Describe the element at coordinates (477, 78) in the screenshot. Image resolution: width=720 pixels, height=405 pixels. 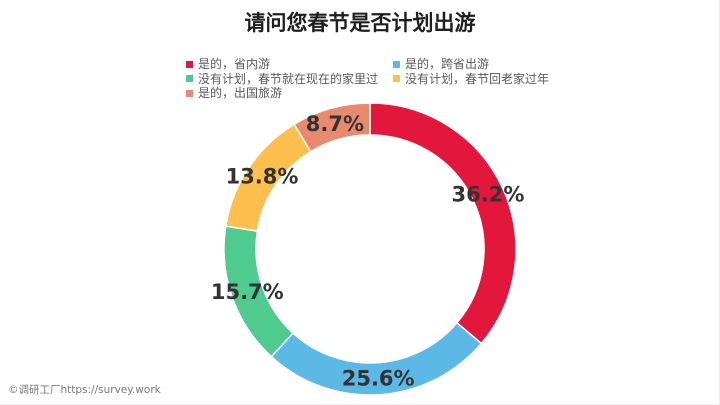
I see `legend-label: 没有计划，春节回老家过年` at that location.